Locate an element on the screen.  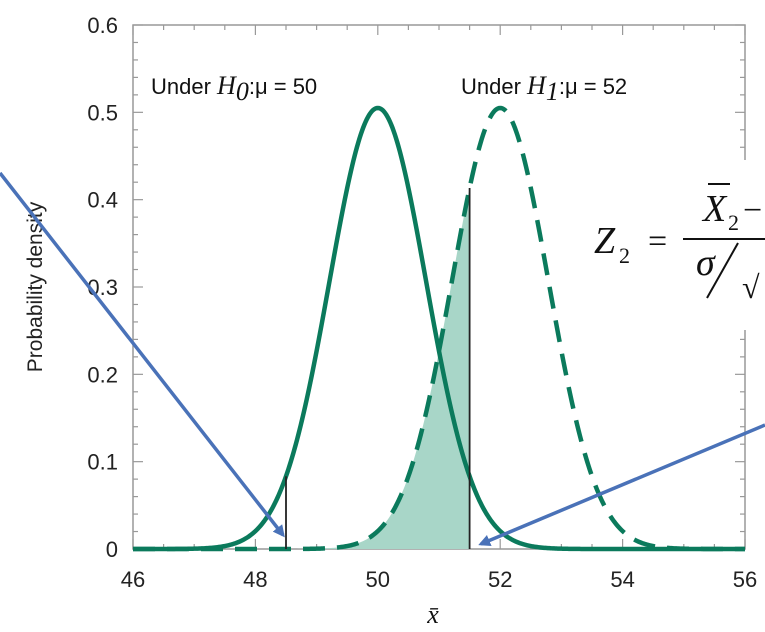
y-tick-label: 0.1 is located at coordinates (102, 462).